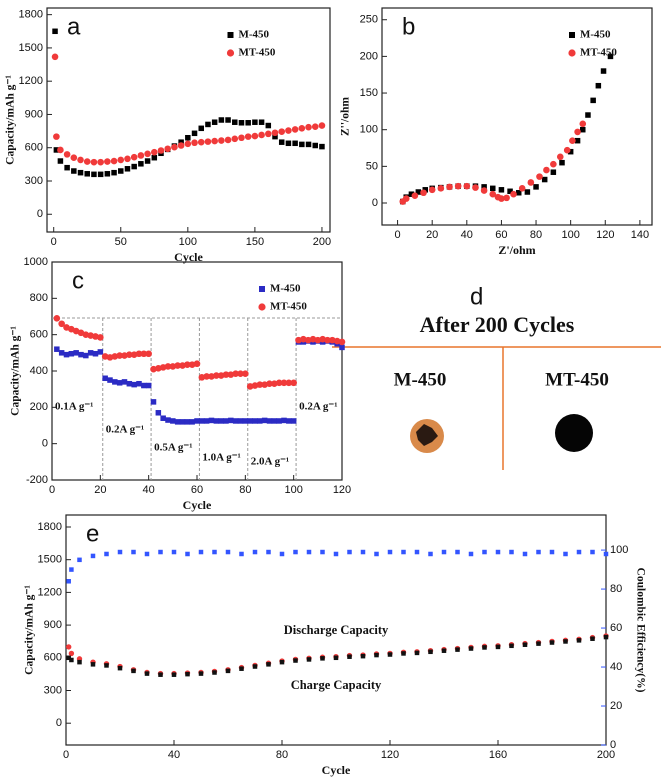  I want to click on y2-tick-label: 100, so click(619, 550).